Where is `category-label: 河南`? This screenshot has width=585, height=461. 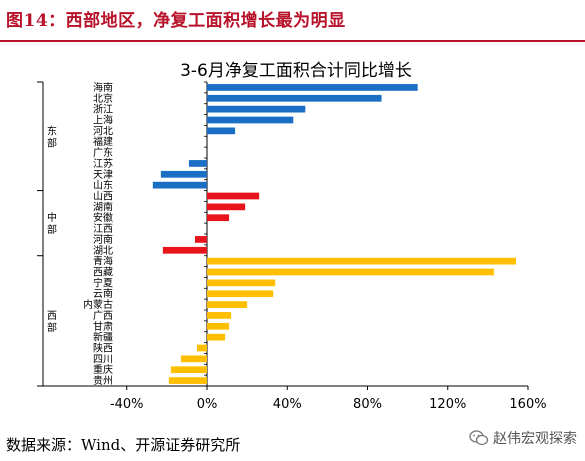 category-label: 河南 is located at coordinates (103, 239).